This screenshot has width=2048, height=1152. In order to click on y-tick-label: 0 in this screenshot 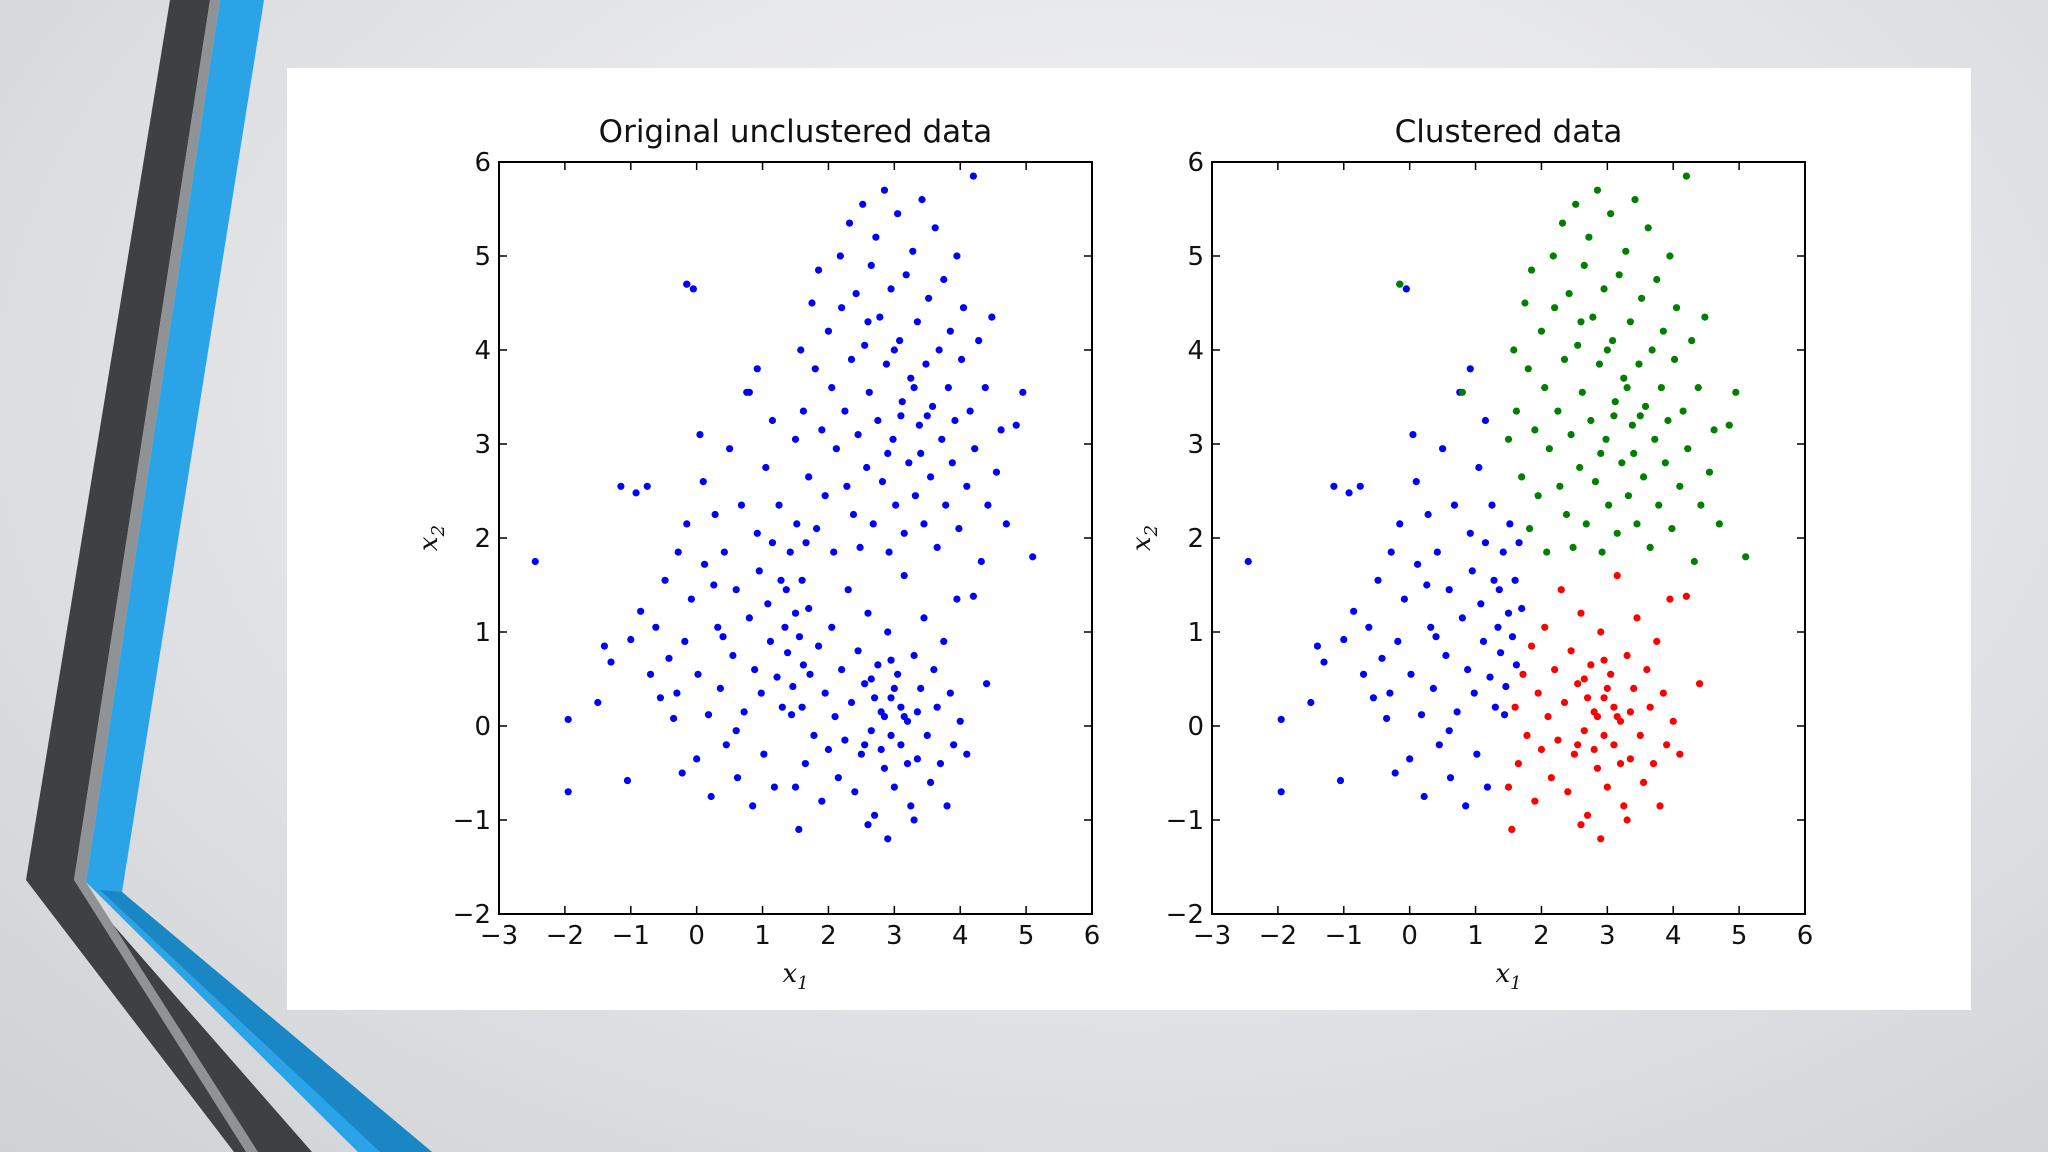, I will do `click(482, 727)`.